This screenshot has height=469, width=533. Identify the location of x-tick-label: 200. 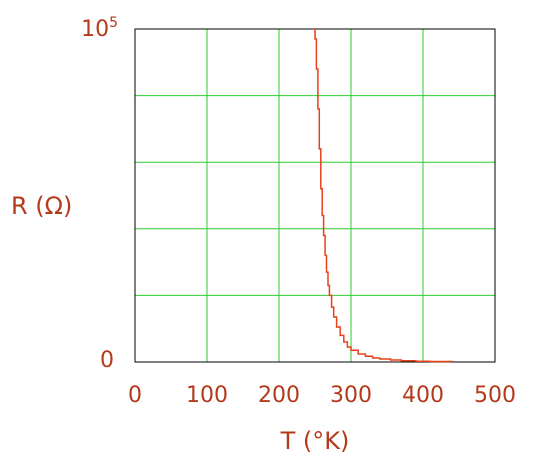
(279, 395).